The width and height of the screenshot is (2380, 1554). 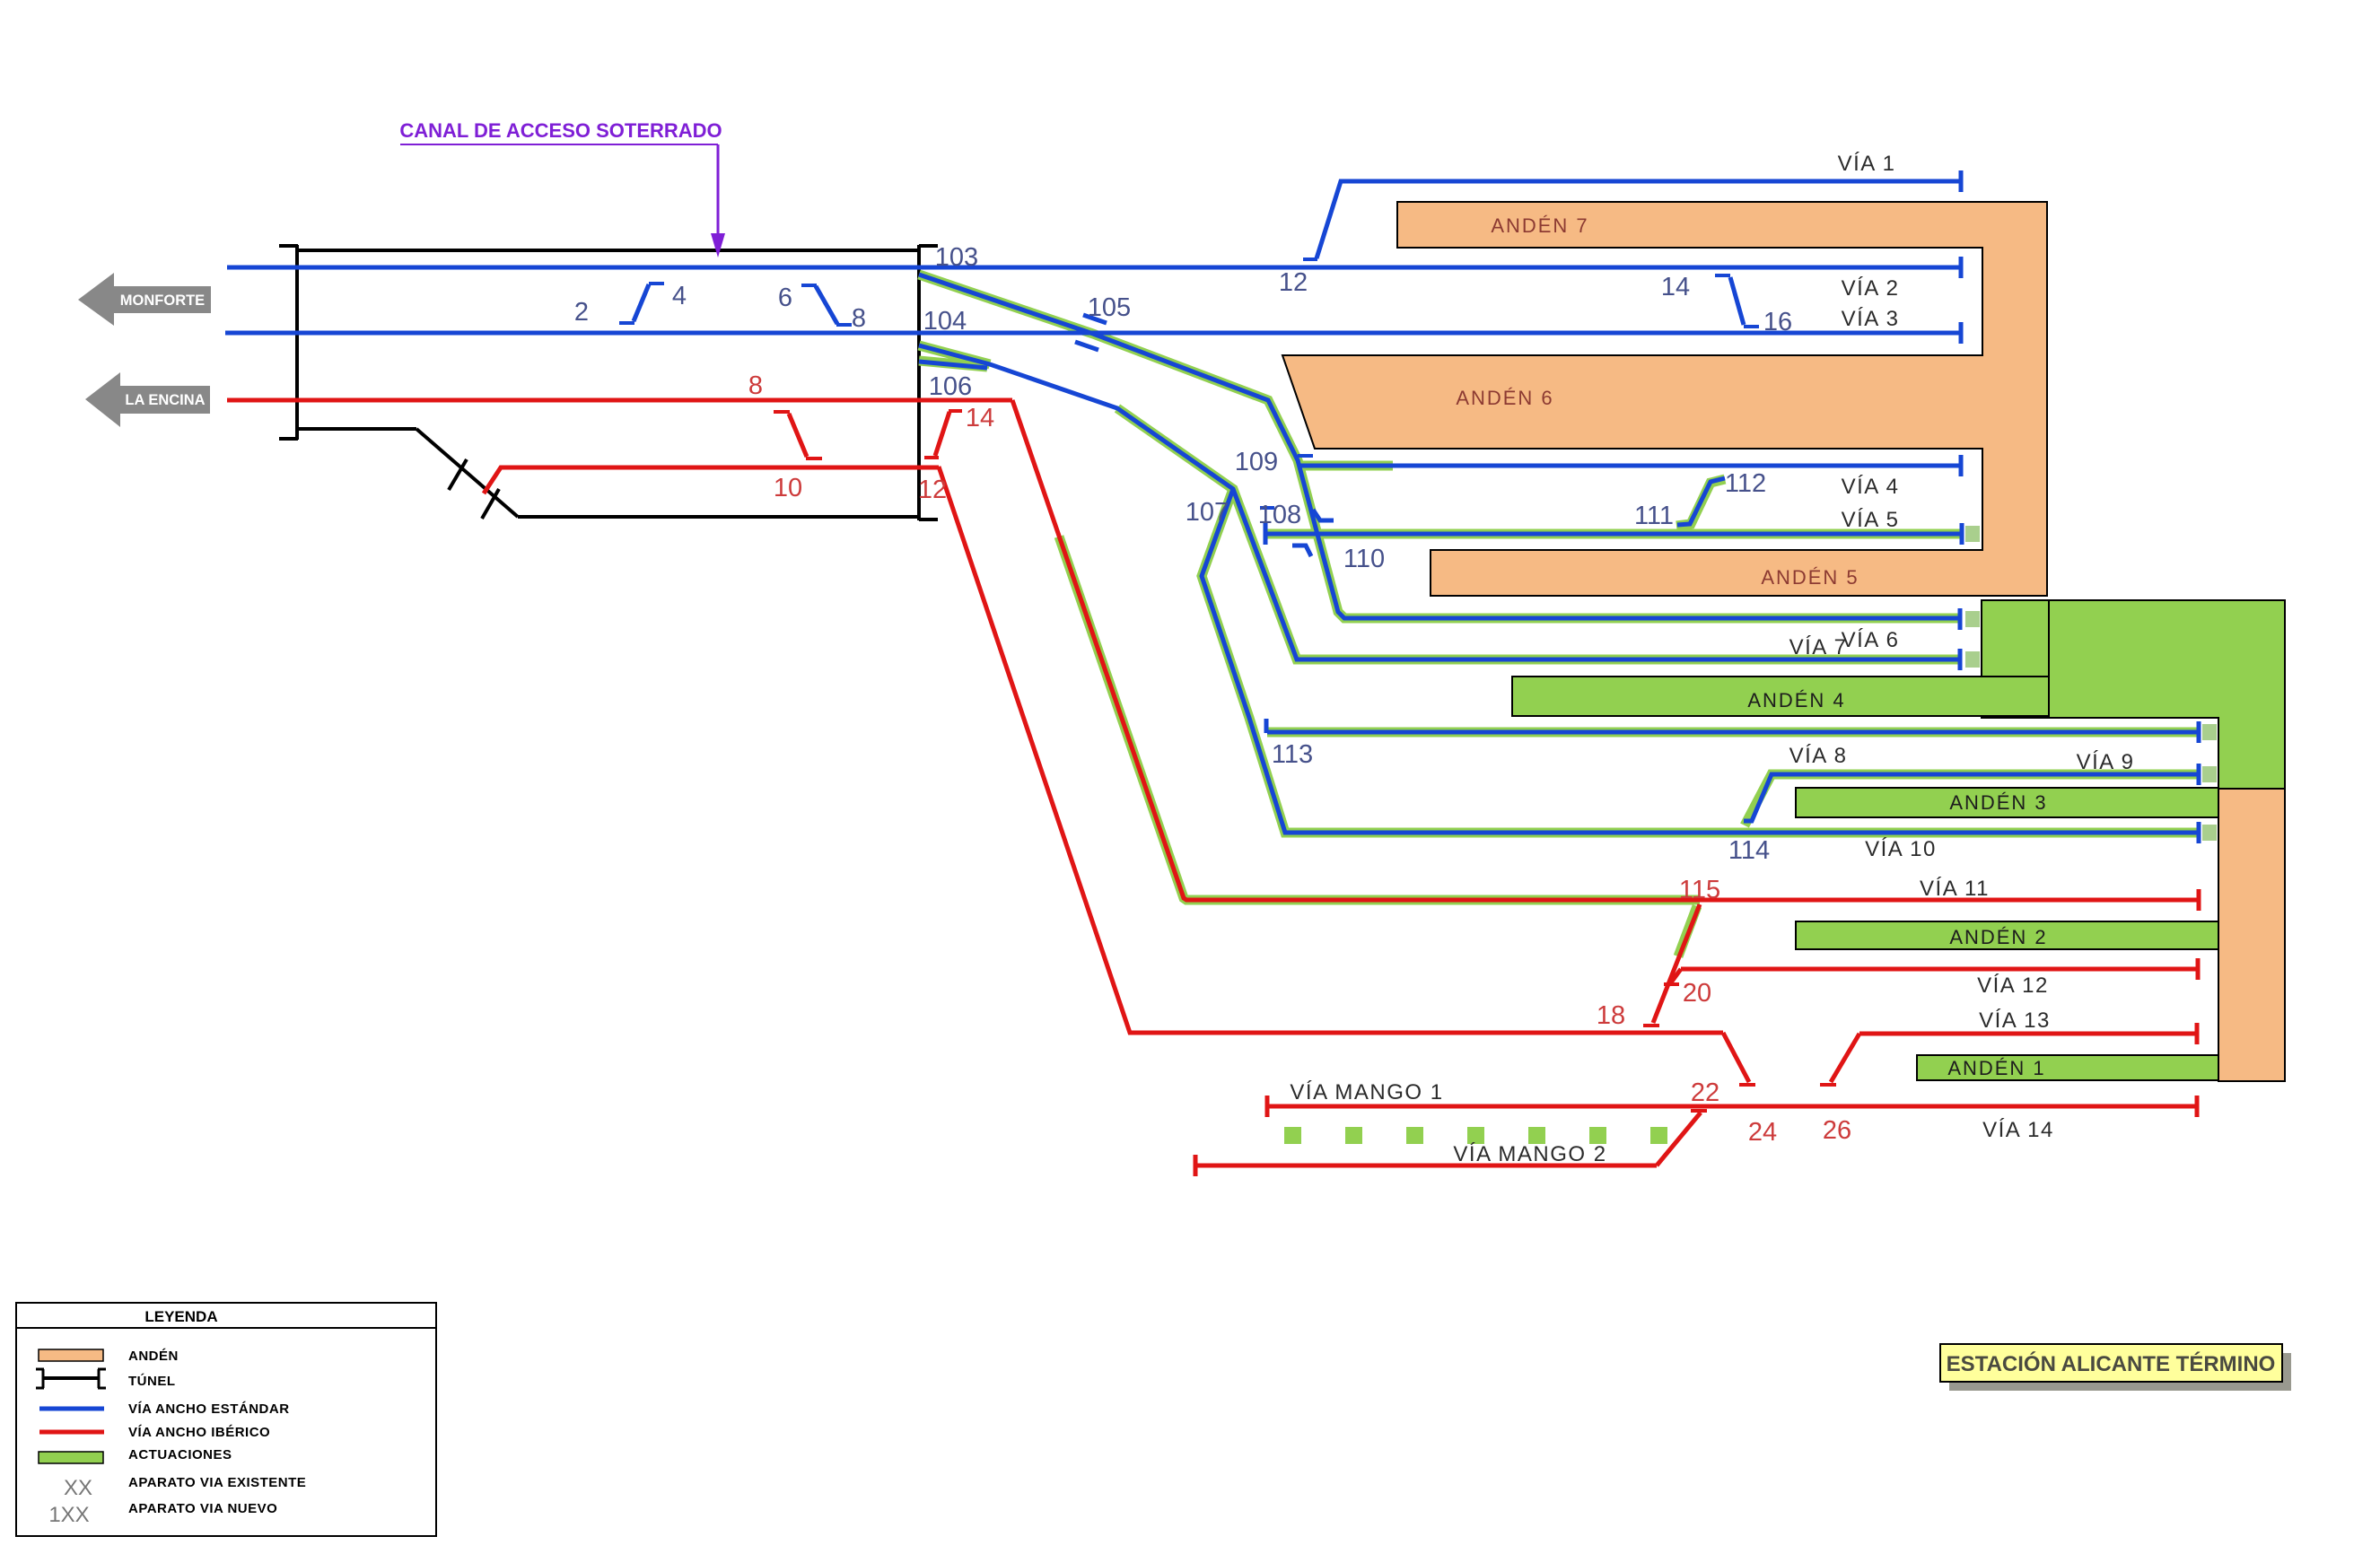 I want to click on svg-text: LA ENCINA, so click(x=165, y=400).